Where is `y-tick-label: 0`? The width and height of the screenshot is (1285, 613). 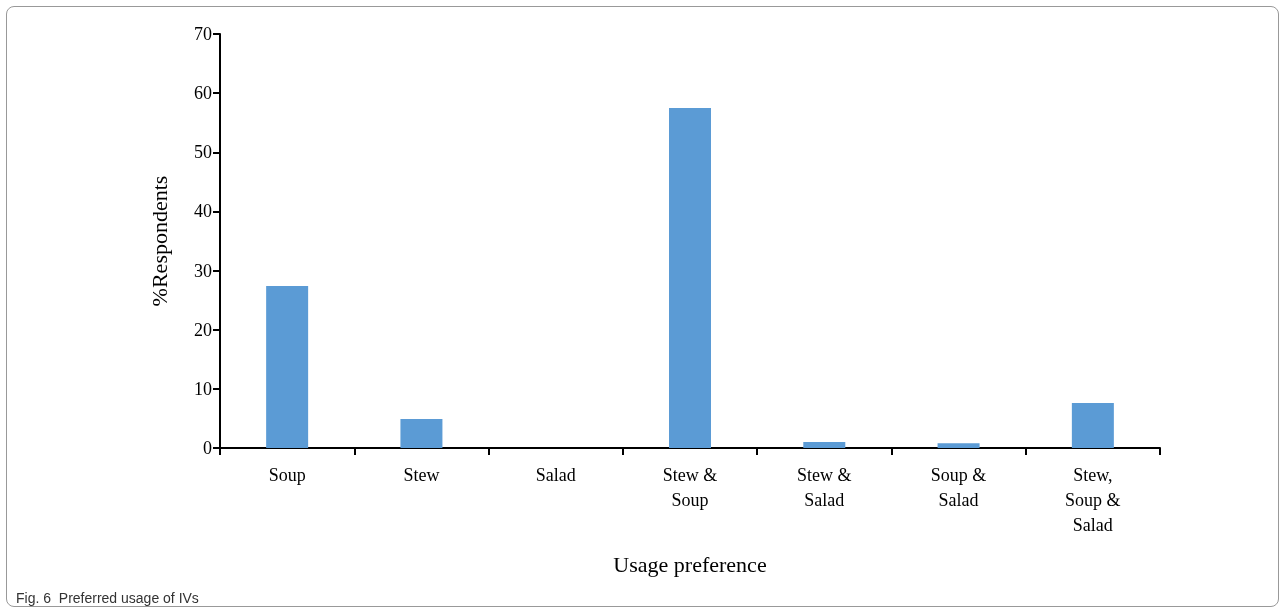
y-tick-label: 0 is located at coordinates (207, 448).